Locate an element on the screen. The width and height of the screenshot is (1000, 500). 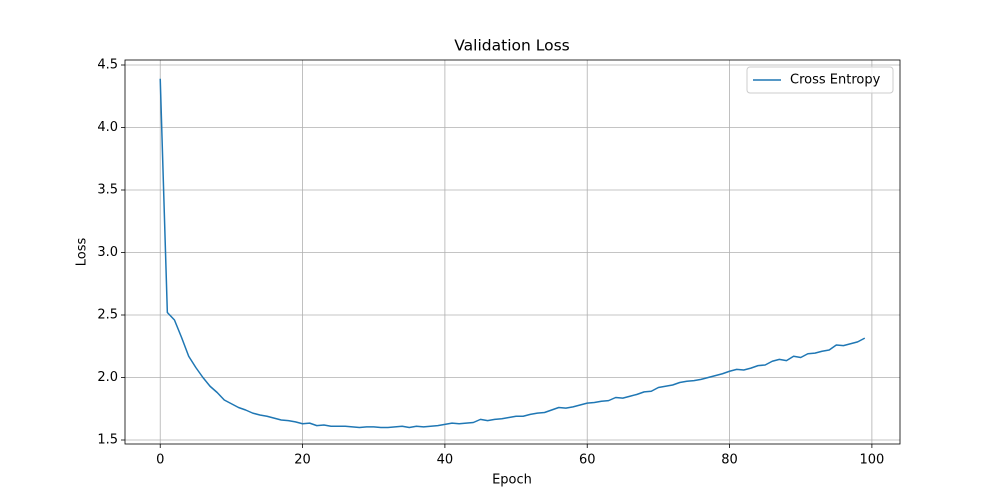
y-tick-label: 3.5 is located at coordinates (107, 190).